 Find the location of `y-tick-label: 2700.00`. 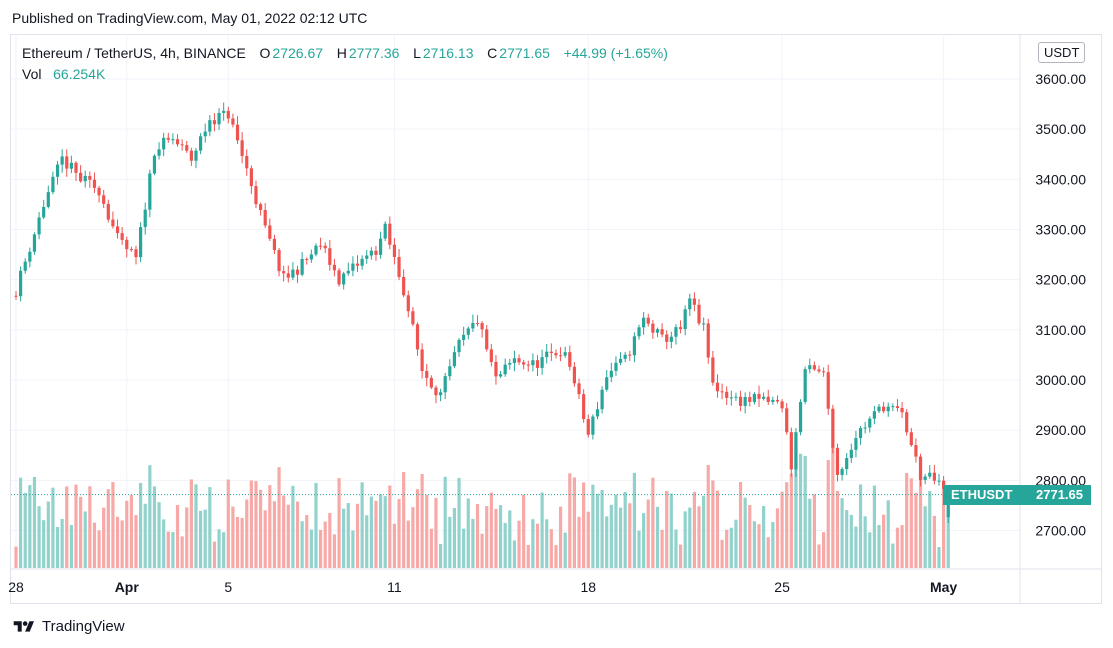

y-tick-label: 2700.00 is located at coordinates (1060, 531).